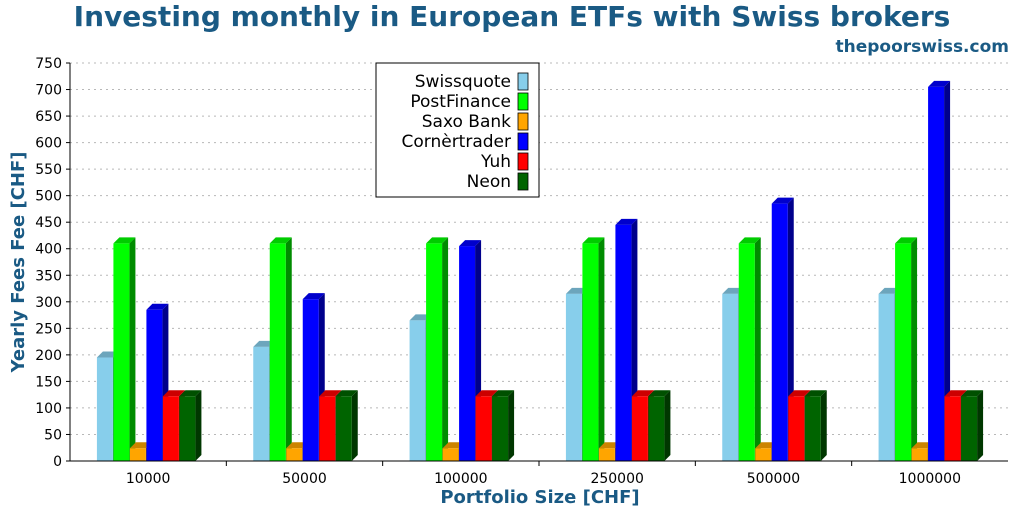 This screenshot has width=1024, height=512. I want to click on legend-item: PostFinance, so click(469, 102).